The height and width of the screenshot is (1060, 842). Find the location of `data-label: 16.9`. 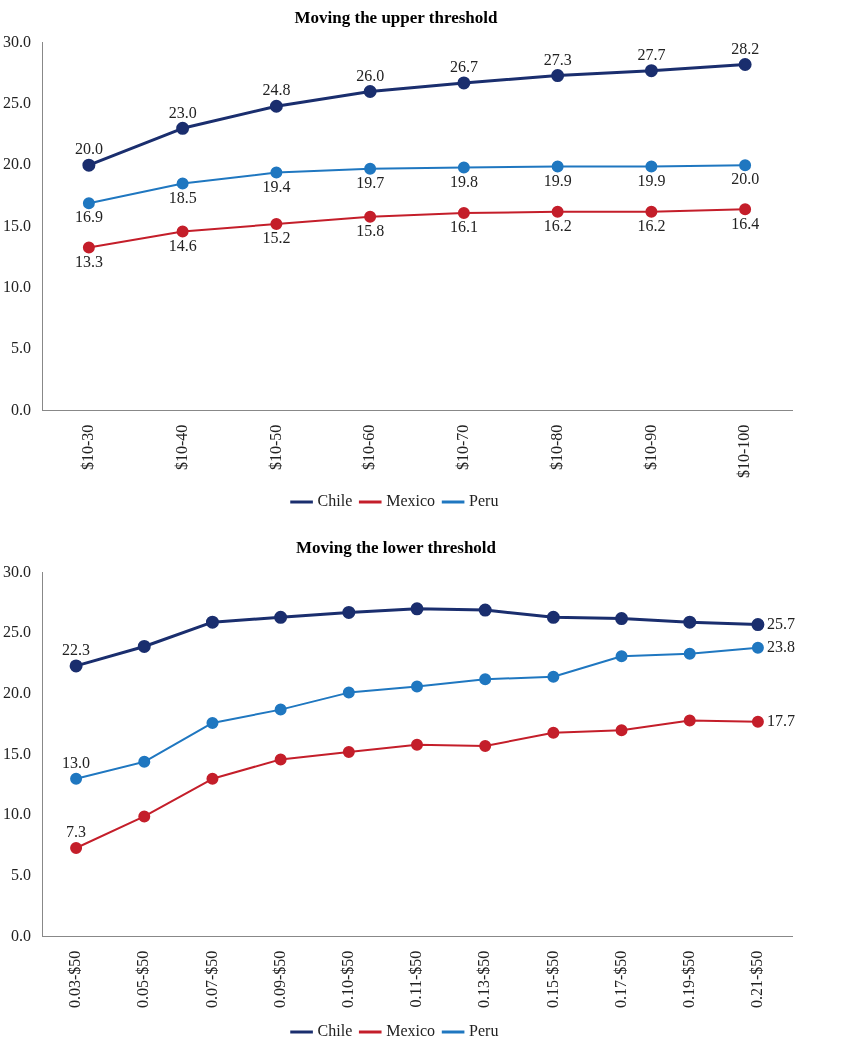

data-label: 16.9 is located at coordinates (88, 217).